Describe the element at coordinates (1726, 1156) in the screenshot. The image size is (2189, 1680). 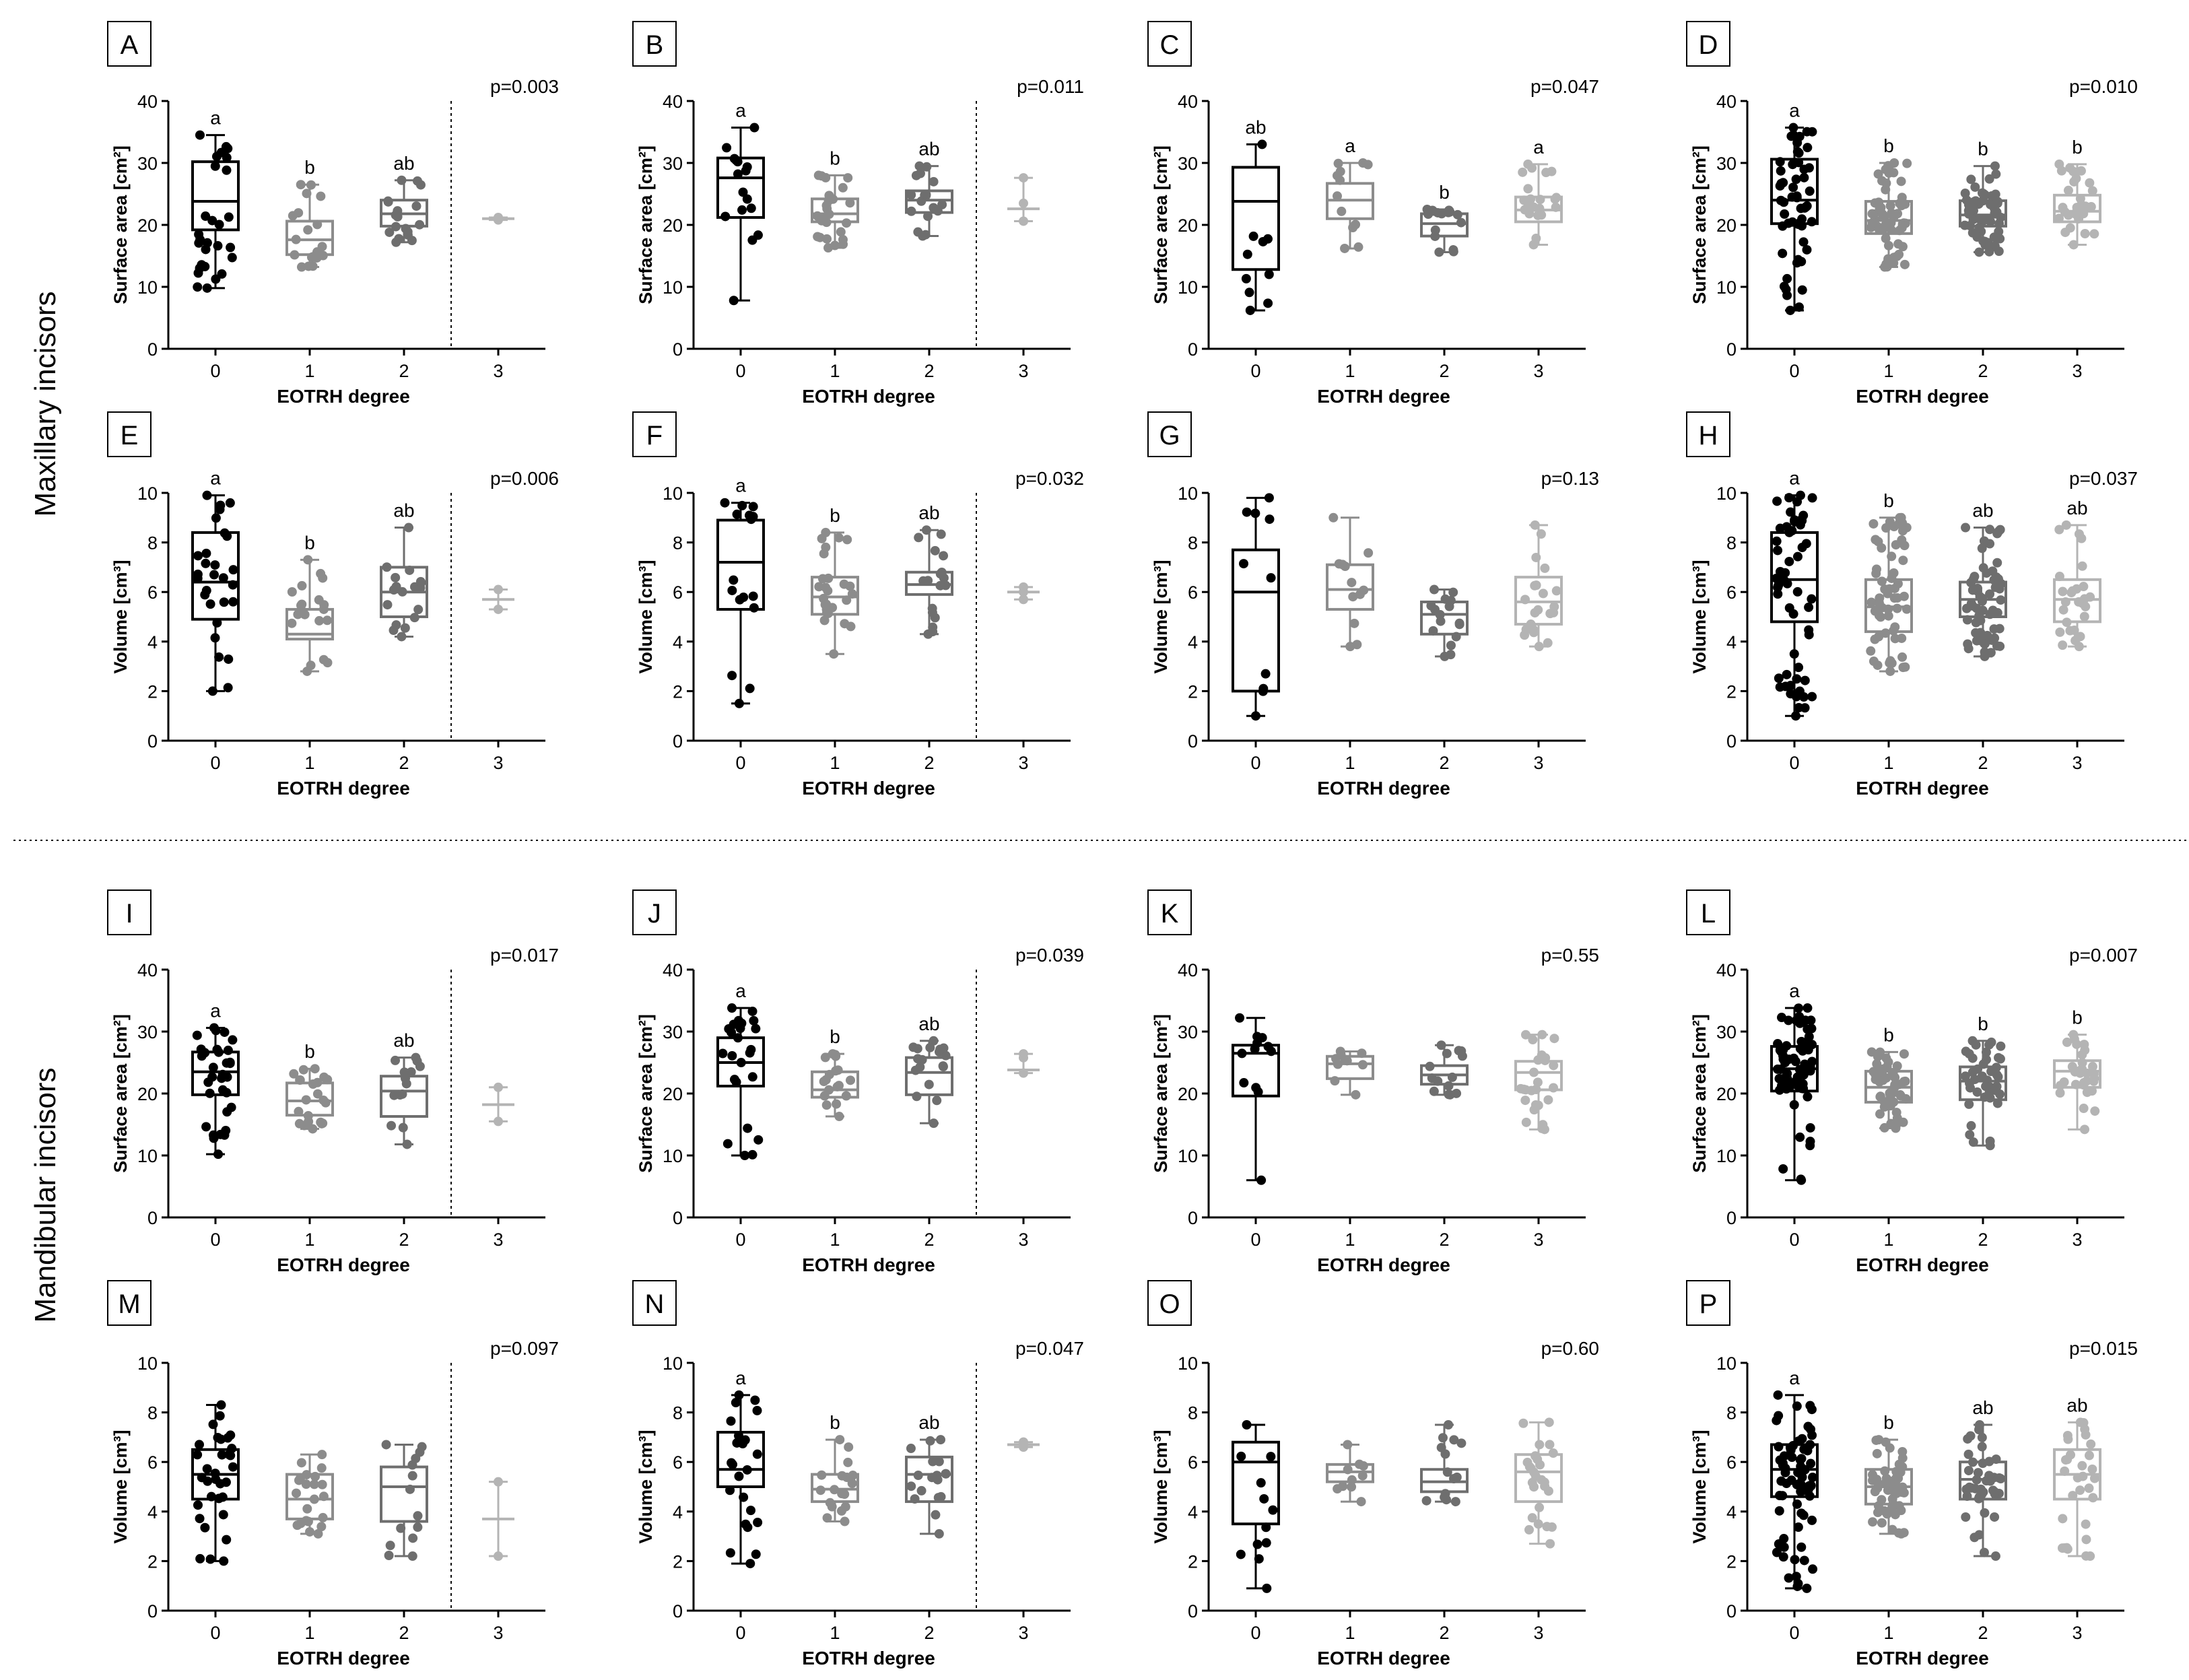
I see `y-tick-label: 10` at that location.